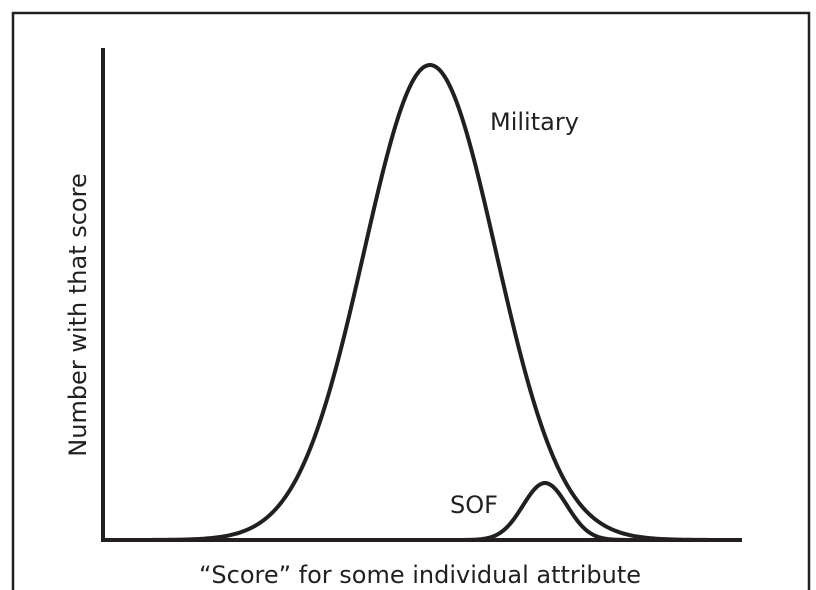 This screenshot has width=816, height=590. What do you see at coordinates (545, 511) in the screenshot?
I see `sof-curve` at bounding box center [545, 511].